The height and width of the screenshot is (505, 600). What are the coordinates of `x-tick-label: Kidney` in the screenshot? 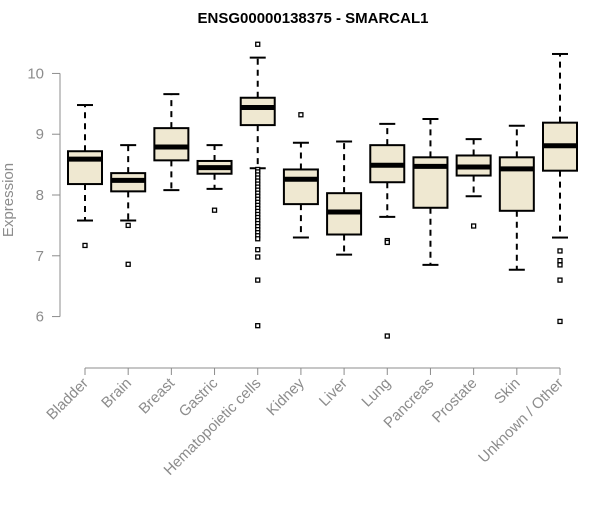 It's located at (285, 396).